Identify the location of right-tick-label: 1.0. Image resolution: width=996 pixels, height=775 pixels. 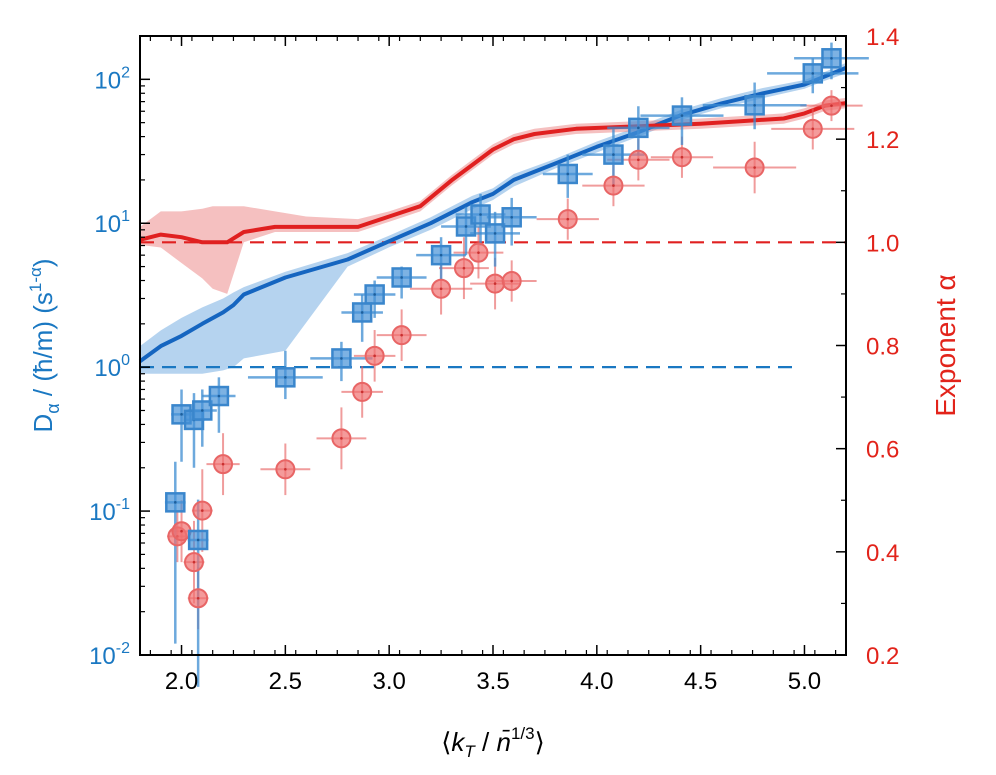
(882, 243).